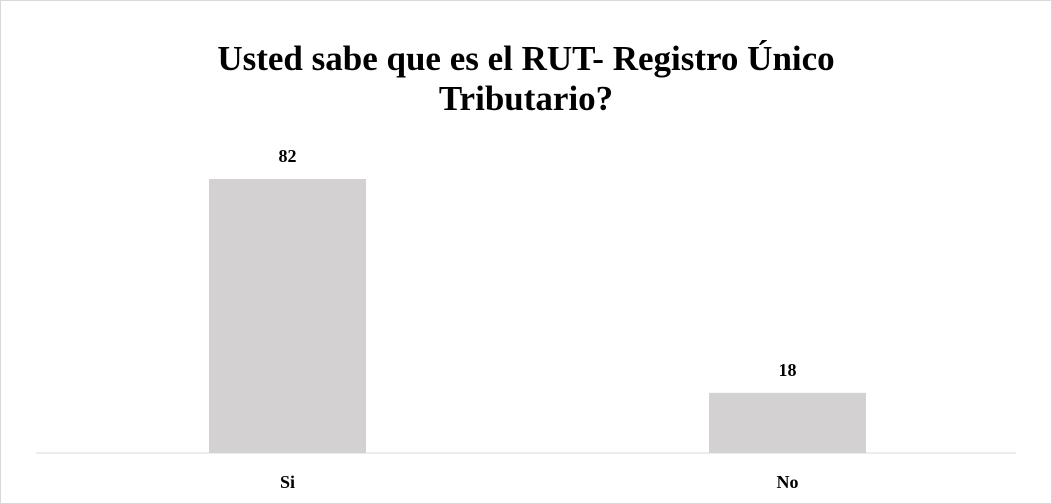  Describe the element at coordinates (788, 482) in the screenshot. I see `x-tick-label: No` at that location.